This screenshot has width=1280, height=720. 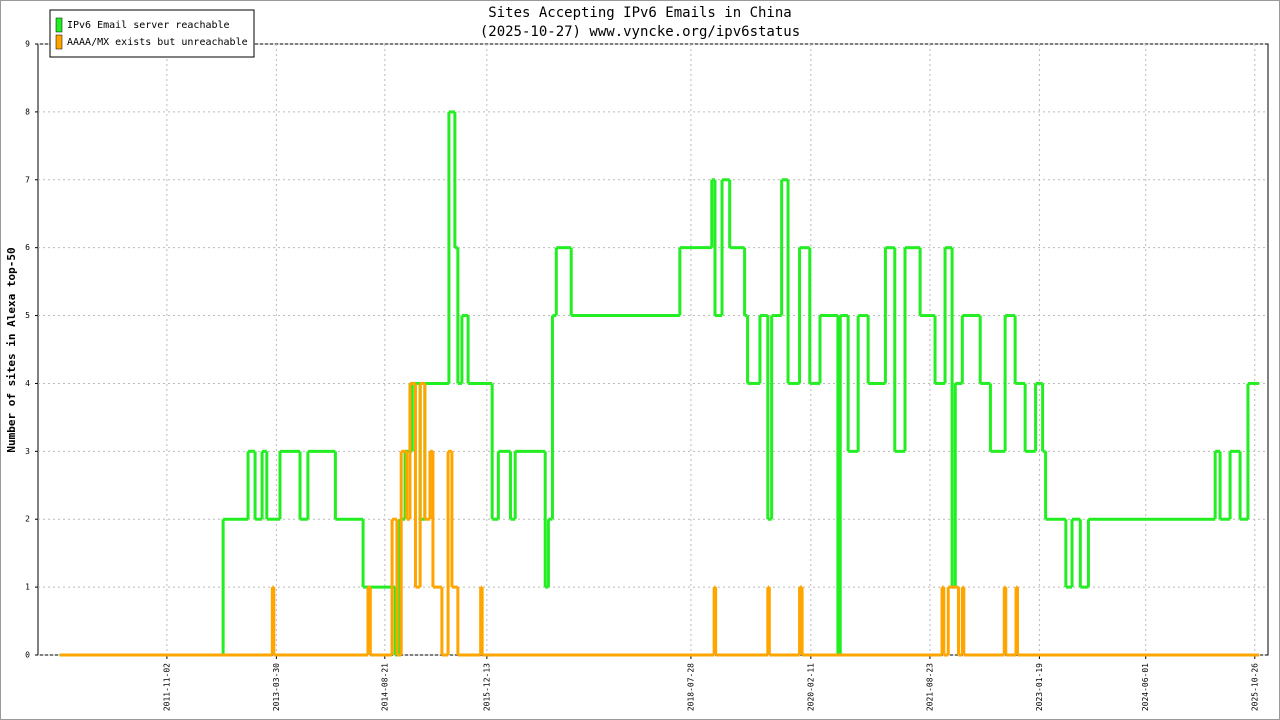 What do you see at coordinates (1145, 687) in the screenshot?
I see `x-tick-label: 2024-06-01` at bounding box center [1145, 687].